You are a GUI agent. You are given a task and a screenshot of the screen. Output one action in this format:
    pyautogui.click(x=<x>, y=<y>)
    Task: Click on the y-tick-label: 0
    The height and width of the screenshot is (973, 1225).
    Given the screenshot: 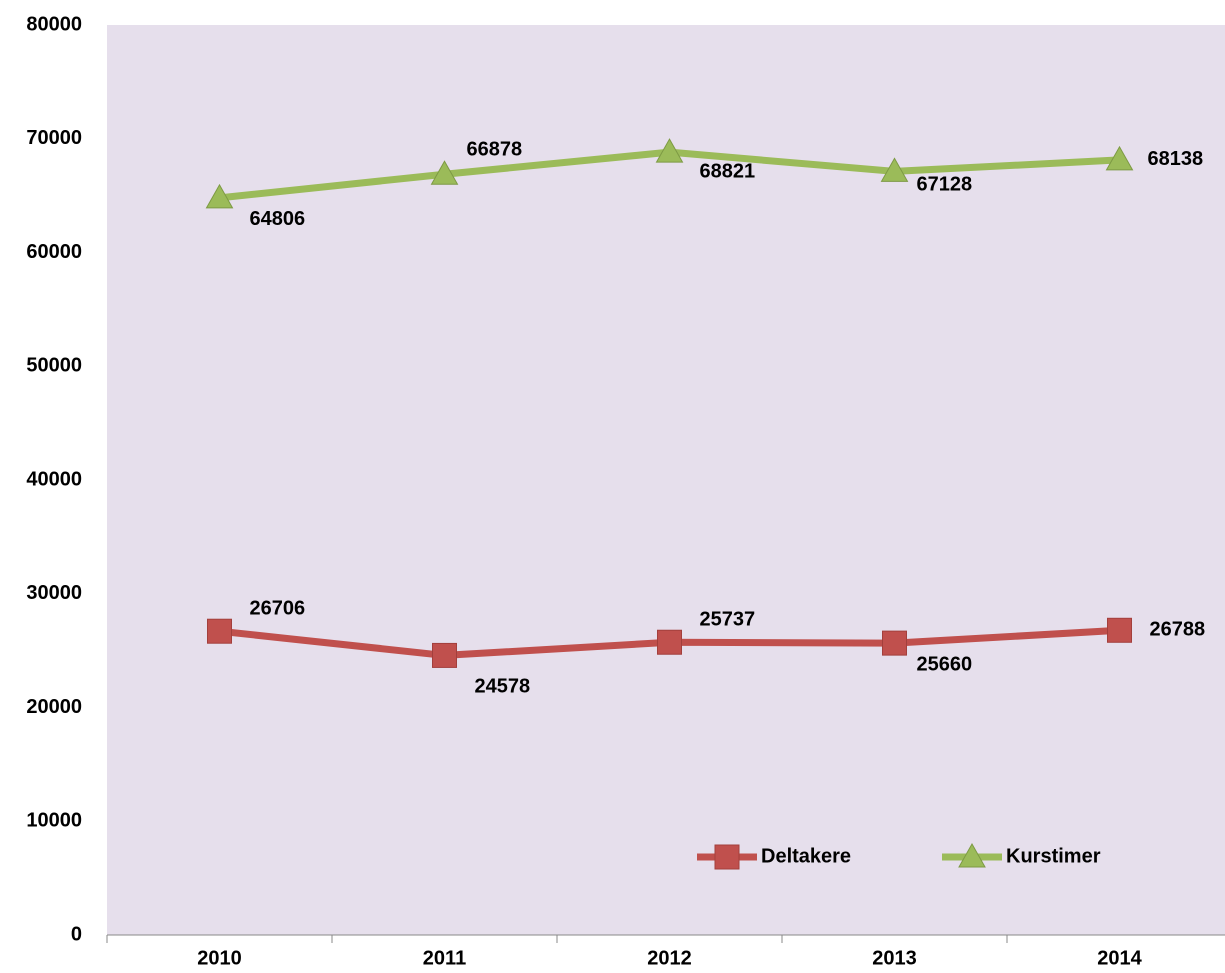 What is the action you would take?
    pyautogui.click(x=76, y=934)
    